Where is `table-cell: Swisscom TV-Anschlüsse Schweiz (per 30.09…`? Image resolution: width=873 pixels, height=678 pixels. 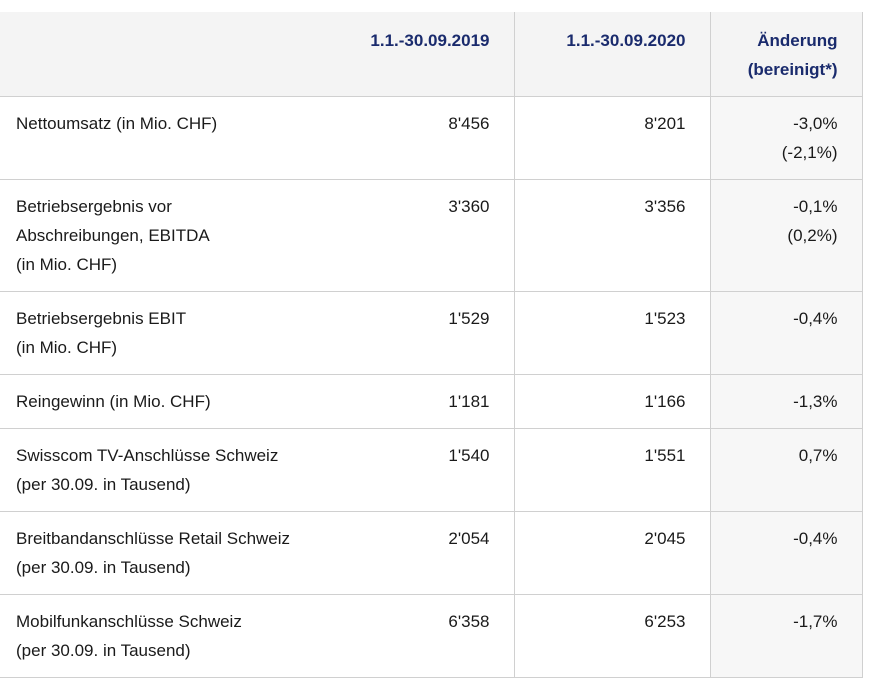 table-cell: Swisscom TV-Anschlüsse Schweiz (per 30.09… is located at coordinates (170, 470).